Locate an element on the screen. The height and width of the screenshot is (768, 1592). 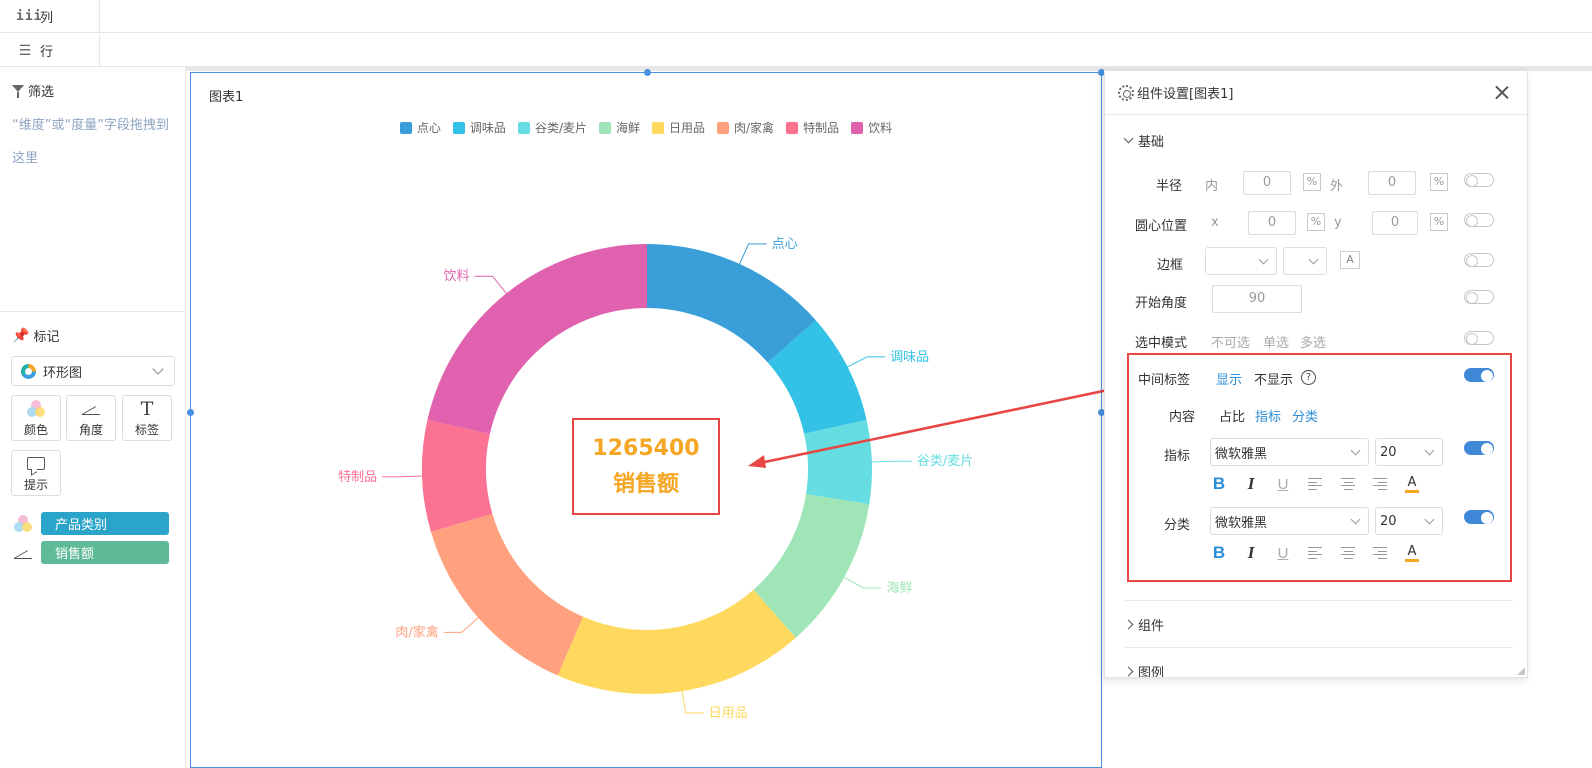
radius-toggle is located at coordinates (1479, 180).